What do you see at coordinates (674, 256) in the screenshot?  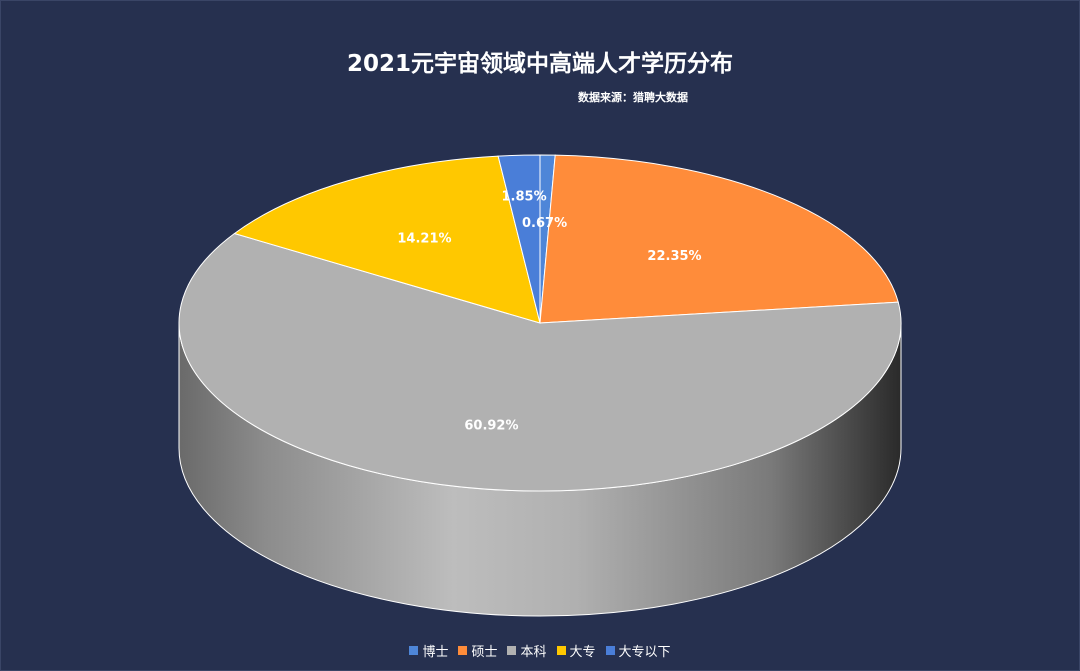 I see `data-label-2: 22.35%` at bounding box center [674, 256].